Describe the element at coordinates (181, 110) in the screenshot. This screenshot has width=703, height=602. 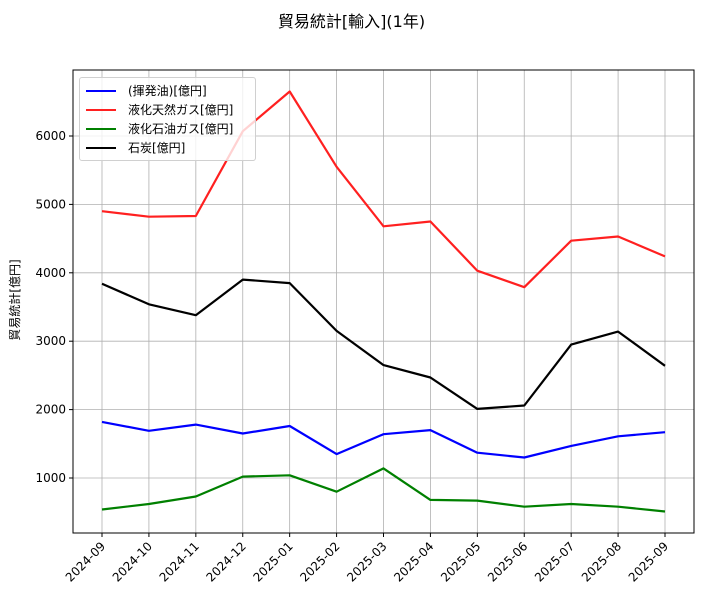
I see `legend-label: 液化天然ガス[億円]` at that location.